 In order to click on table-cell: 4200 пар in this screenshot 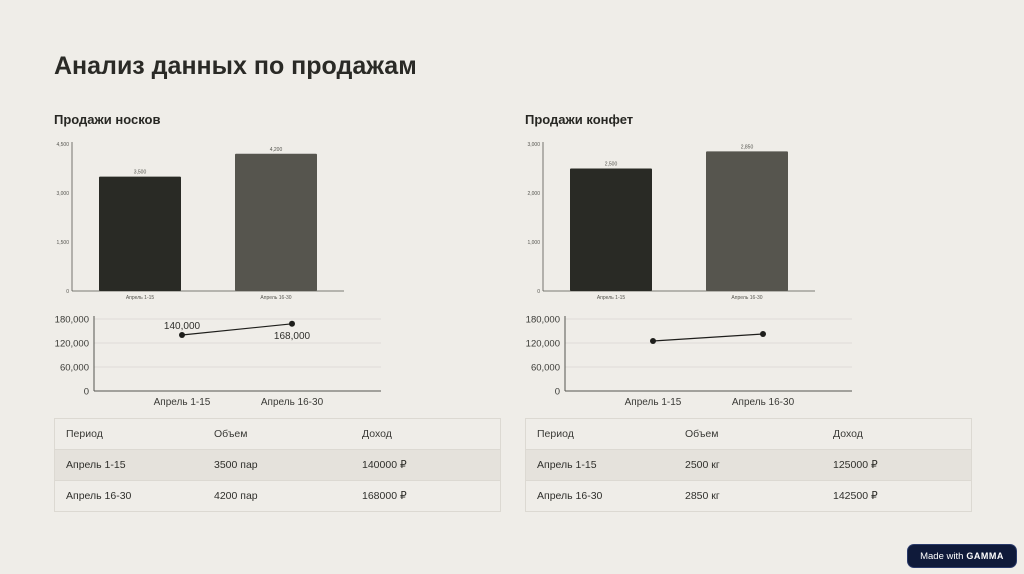, I will do `click(236, 496)`.